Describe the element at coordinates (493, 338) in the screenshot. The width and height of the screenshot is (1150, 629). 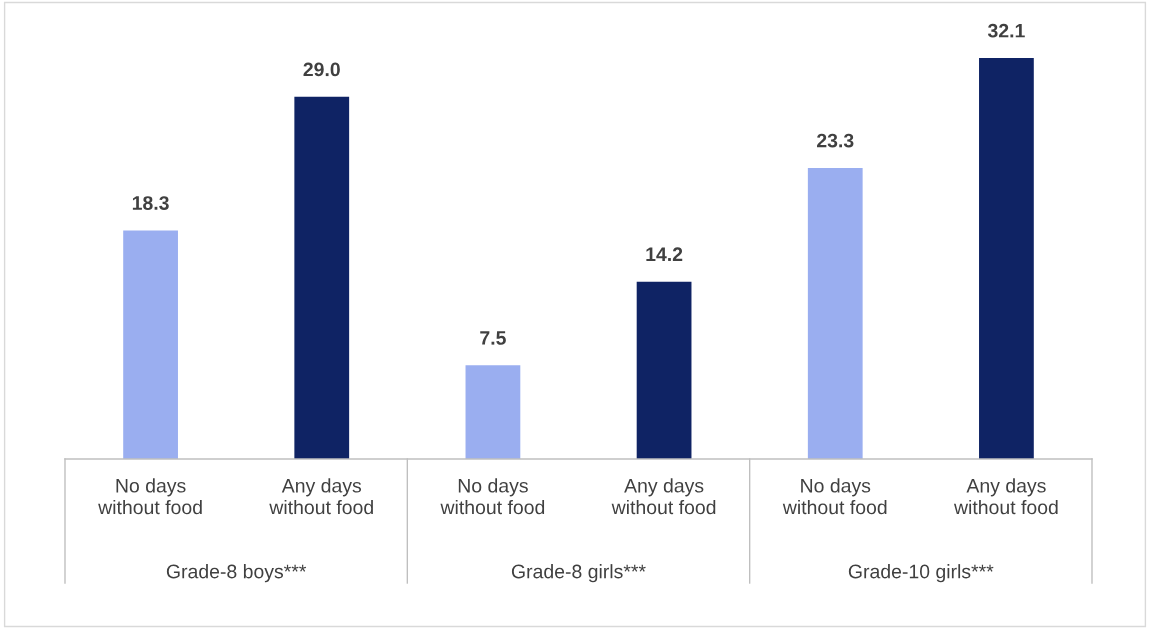
I see `data-label: 7.5` at that location.